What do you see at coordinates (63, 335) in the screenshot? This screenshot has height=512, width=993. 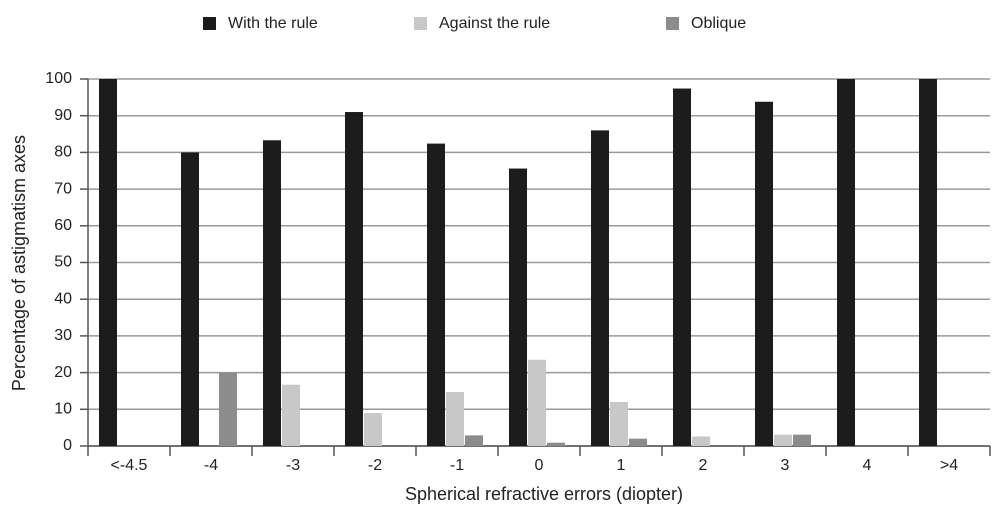 I see `y-tick-label: 30` at bounding box center [63, 335].